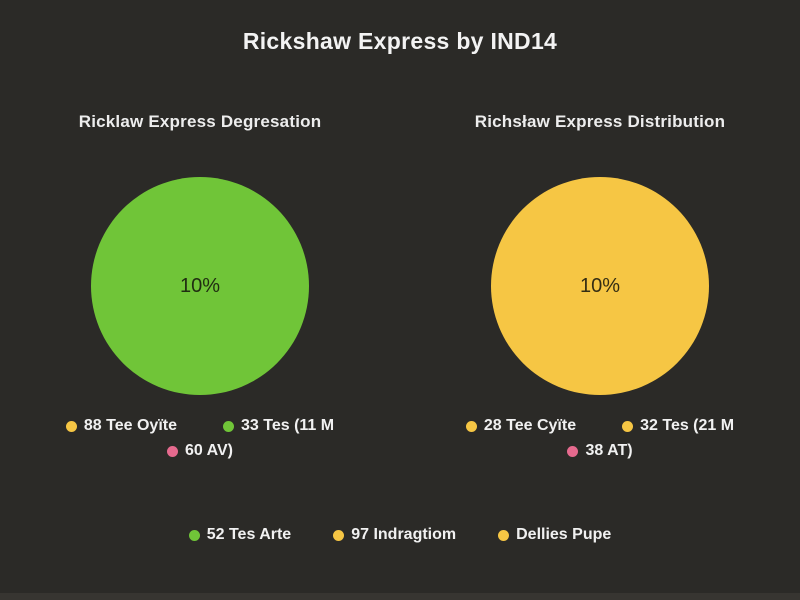 The width and height of the screenshot is (800, 600). I want to click on legend-item: 28 Tee Cyïte, so click(521, 426).